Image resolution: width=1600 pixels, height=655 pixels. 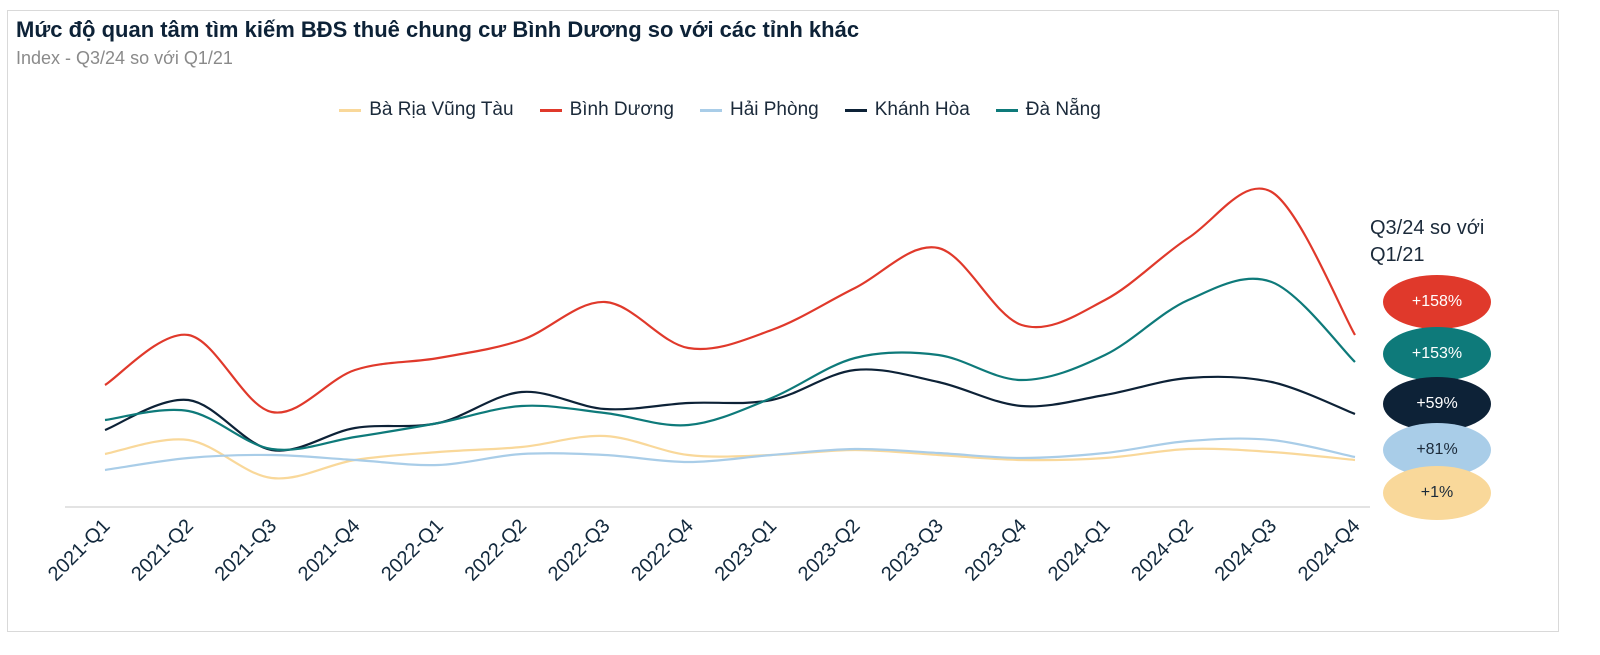 What do you see at coordinates (1079, 550) in the screenshot?
I see `x-tick-label: 2024-Q1` at bounding box center [1079, 550].